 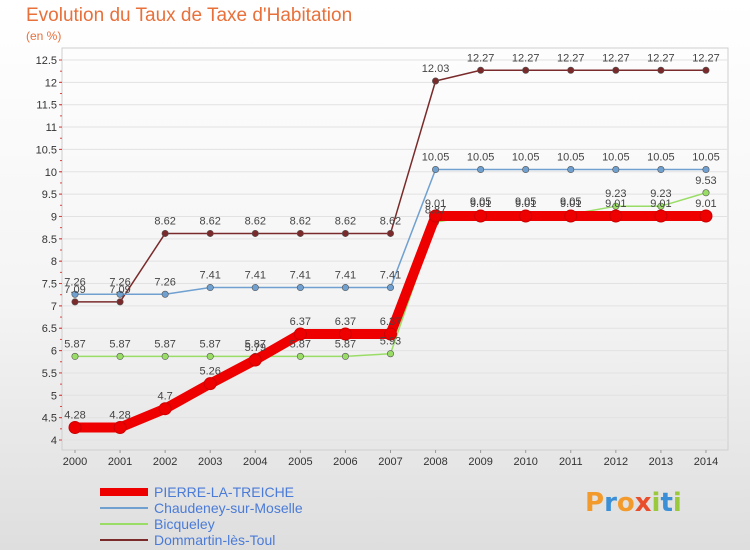 I want to click on y-tick-label: 8.5, so click(x=49, y=240).